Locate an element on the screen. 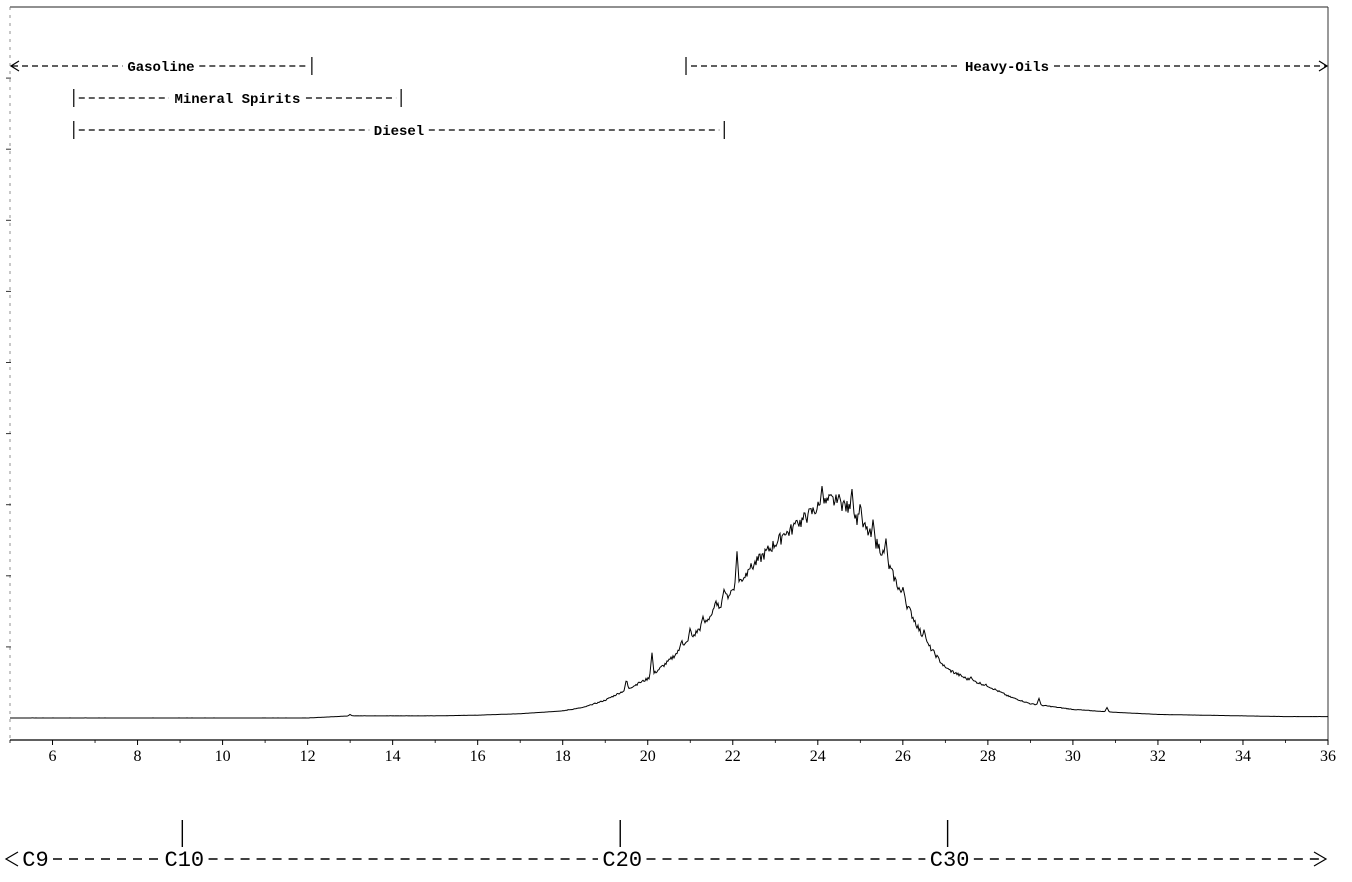  x-tick-label: 36 is located at coordinates (1328, 756).